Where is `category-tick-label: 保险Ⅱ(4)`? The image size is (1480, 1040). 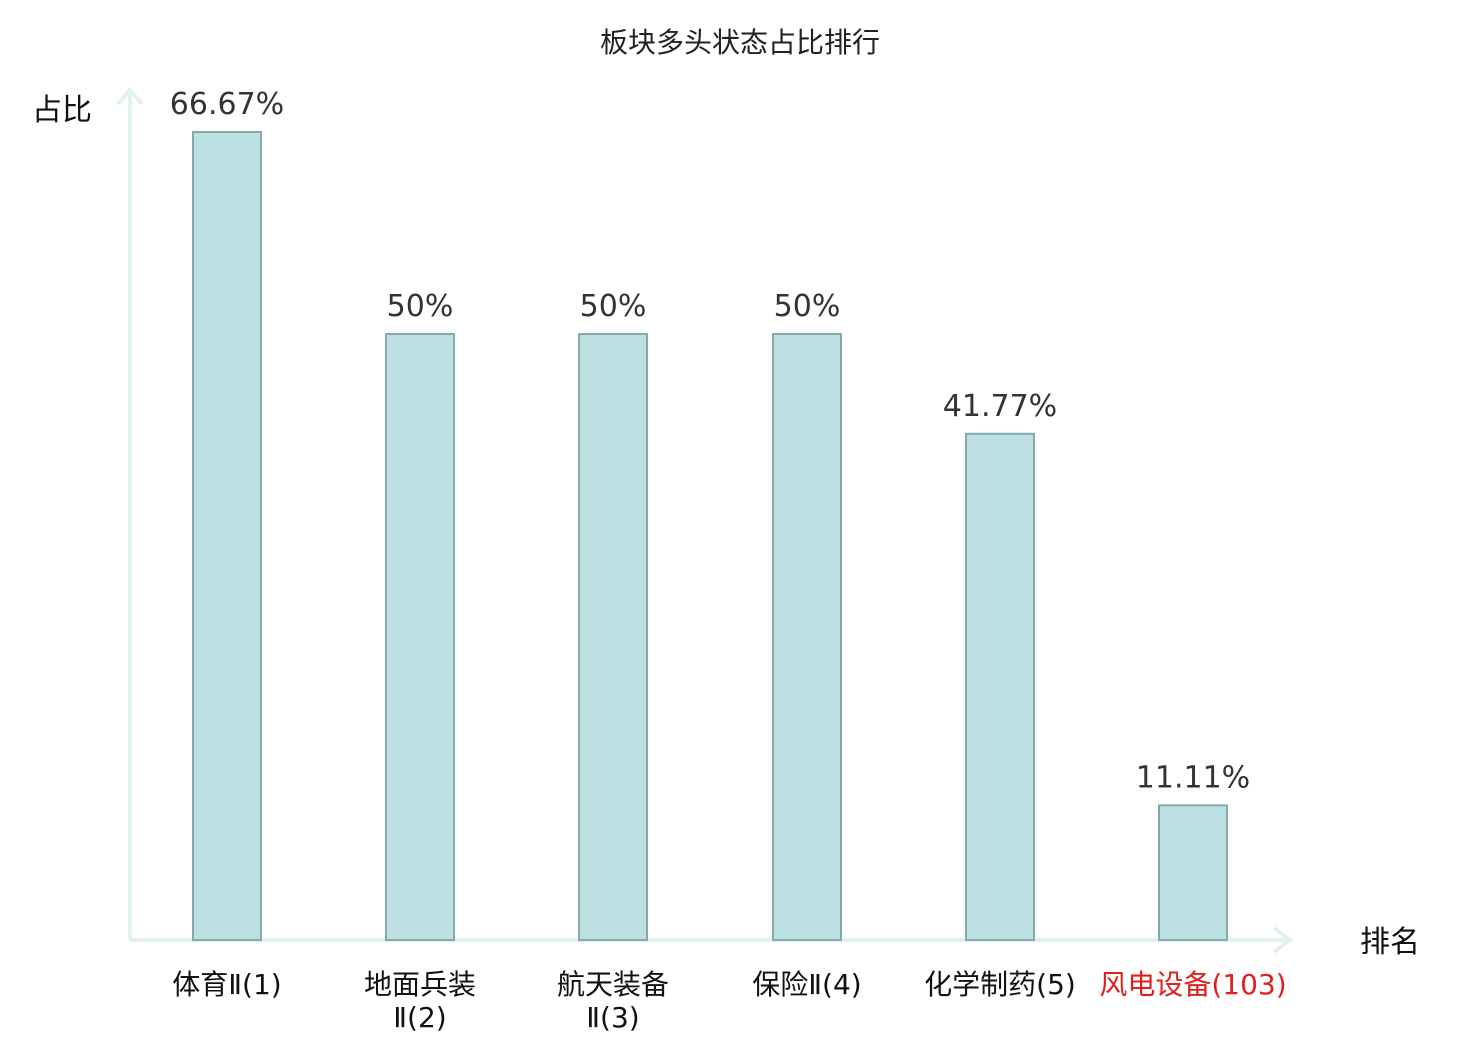 category-tick-label: 保险Ⅱ(4) is located at coordinates (806, 984).